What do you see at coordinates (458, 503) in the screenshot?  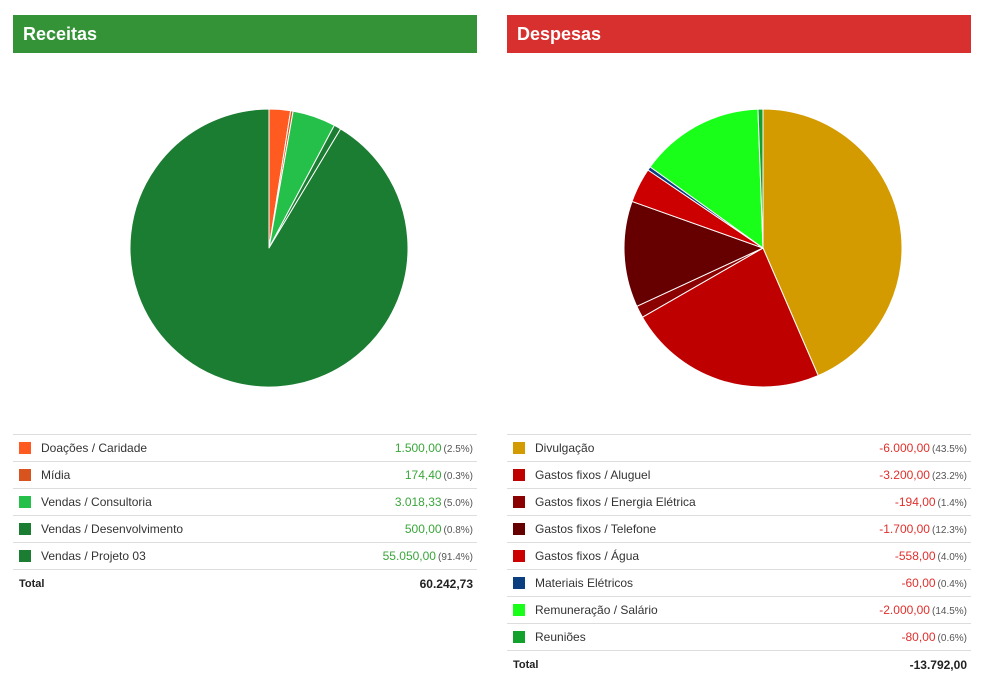 I see `legend-percent: (5.0%)` at bounding box center [458, 503].